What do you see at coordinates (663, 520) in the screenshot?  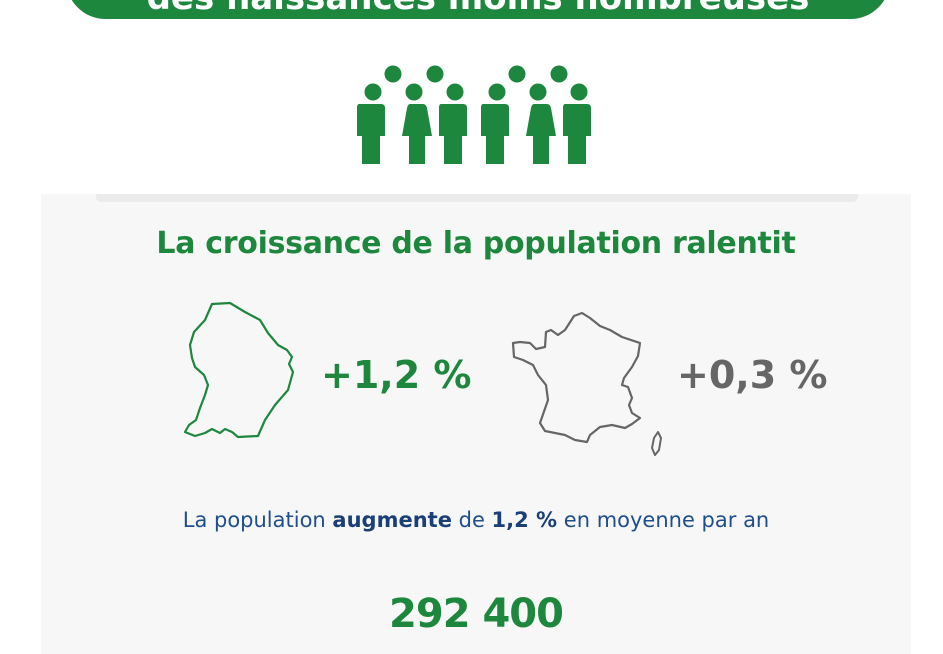 I see `sentence-part: en moyenne par an` at bounding box center [663, 520].